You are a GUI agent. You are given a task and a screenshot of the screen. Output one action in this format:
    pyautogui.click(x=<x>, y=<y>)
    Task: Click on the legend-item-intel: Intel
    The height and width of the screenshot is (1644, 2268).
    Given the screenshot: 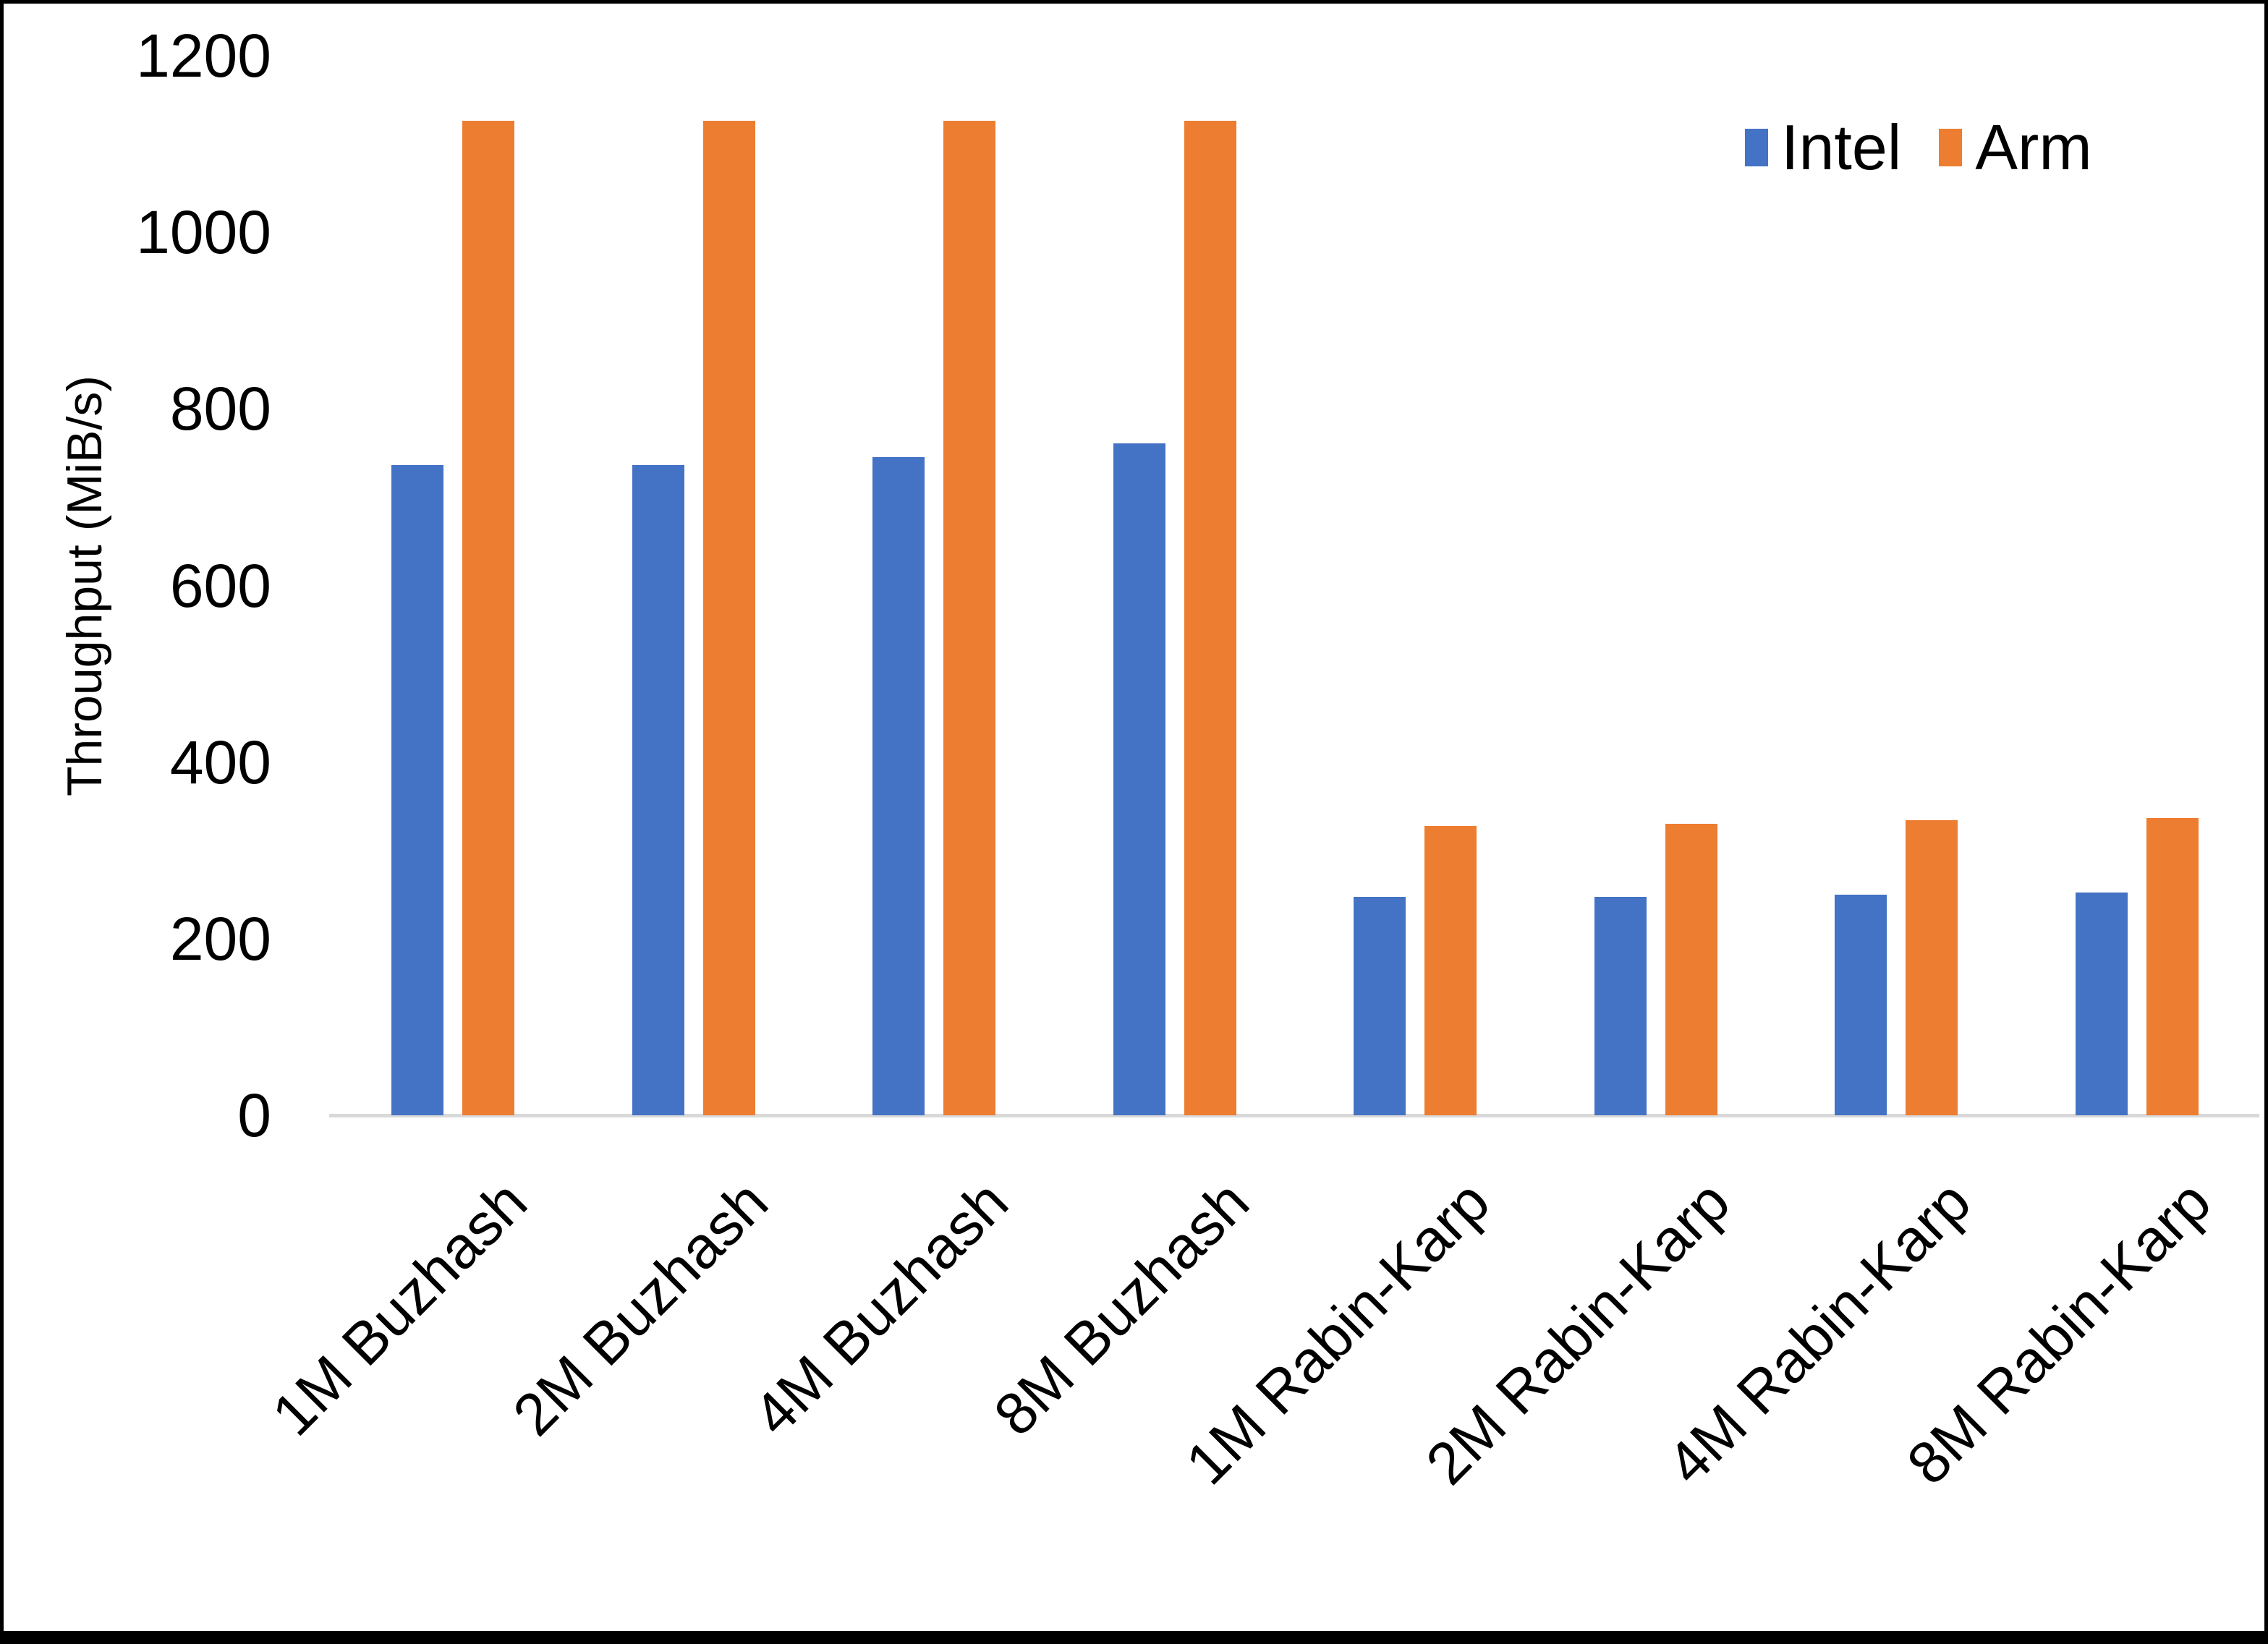 What is the action you would take?
    pyautogui.click(x=1823, y=147)
    